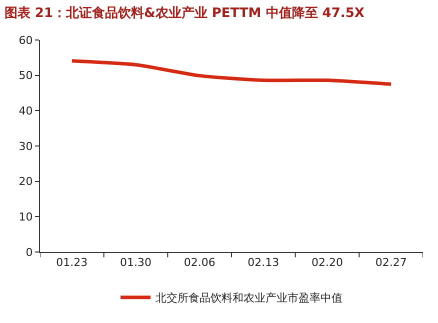  Describe the element at coordinates (184, 13) in the screenshot. I see `chart-title: 图表 21：北证食品饮料&农业产业 PETTM 中值降至 47.5X` at that location.